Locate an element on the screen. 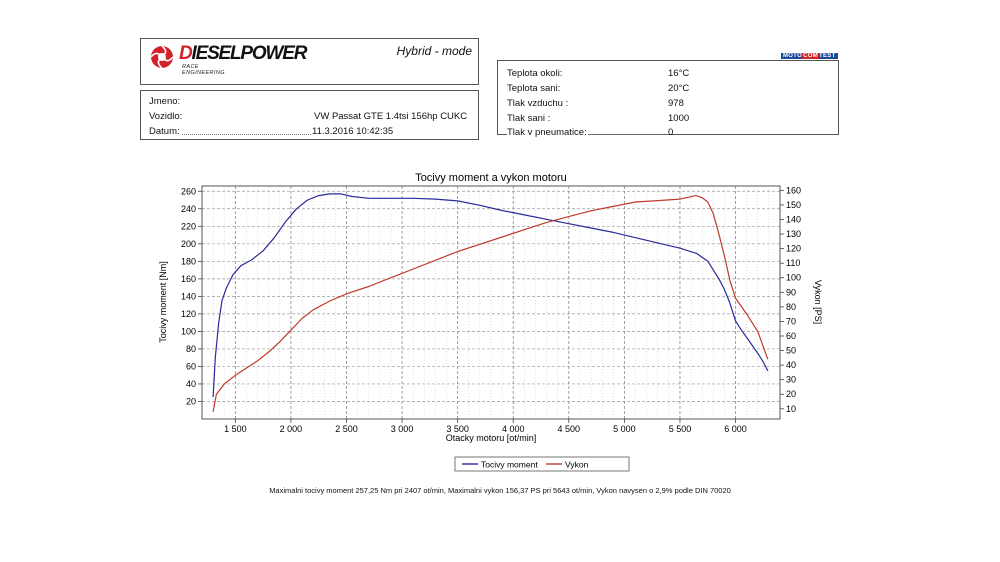  x-tick-label: 3 000 is located at coordinates (402, 429).